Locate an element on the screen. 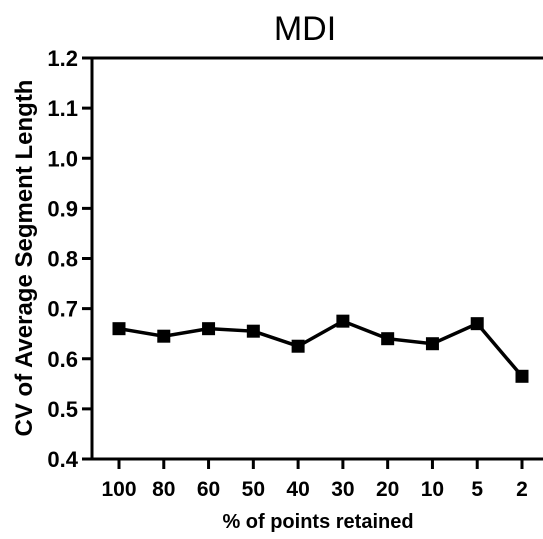  x-tick-label: 40 is located at coordinates (297, 489).